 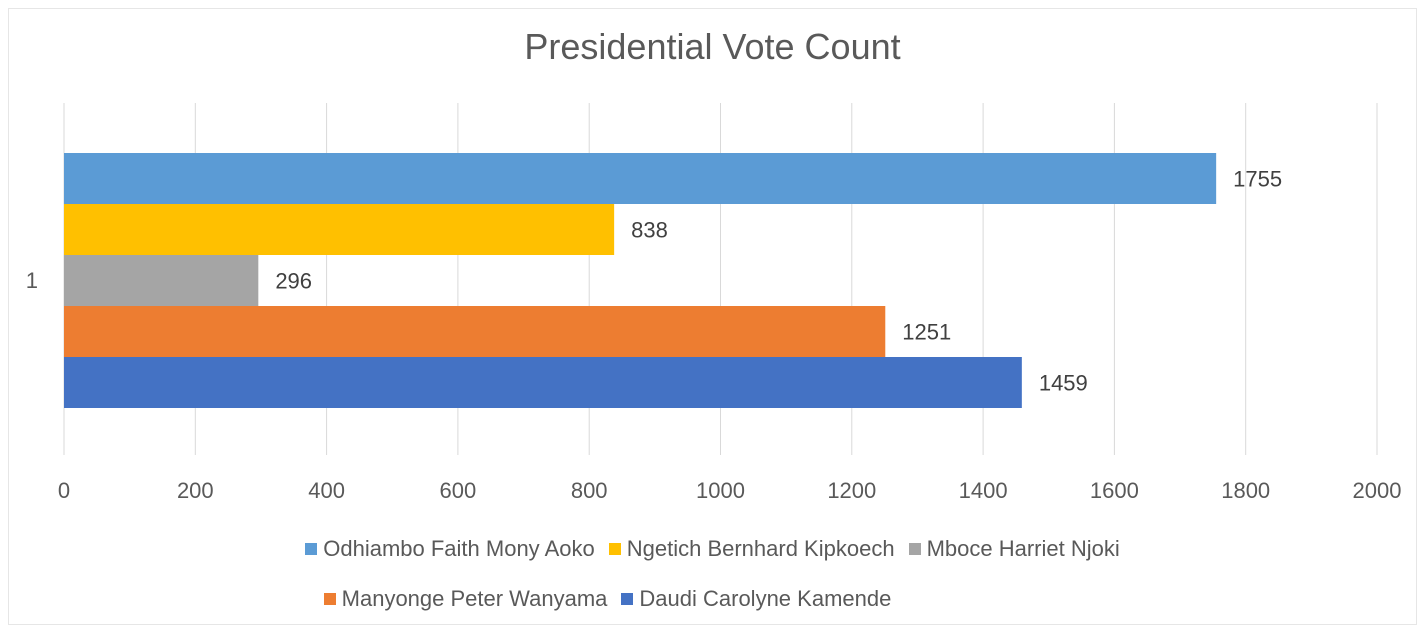 I want to click on legend-label: Daudi Carolyne Kamende, so click(x=765, y=598).